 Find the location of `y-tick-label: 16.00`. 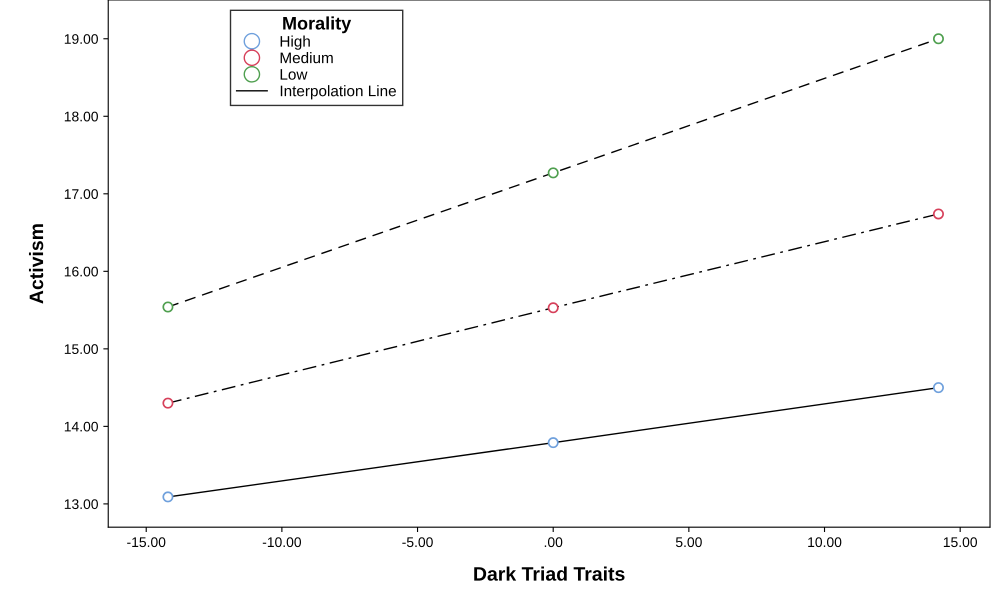

y-tick-label: 16.00 is located at coordinates (81, 271).